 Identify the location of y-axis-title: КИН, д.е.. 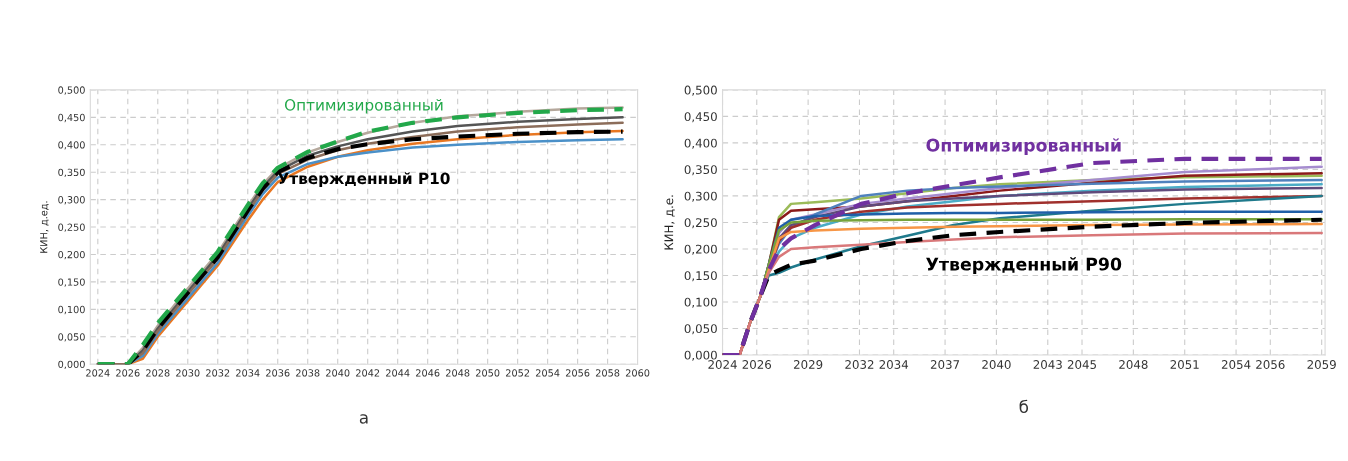
(669, 222).